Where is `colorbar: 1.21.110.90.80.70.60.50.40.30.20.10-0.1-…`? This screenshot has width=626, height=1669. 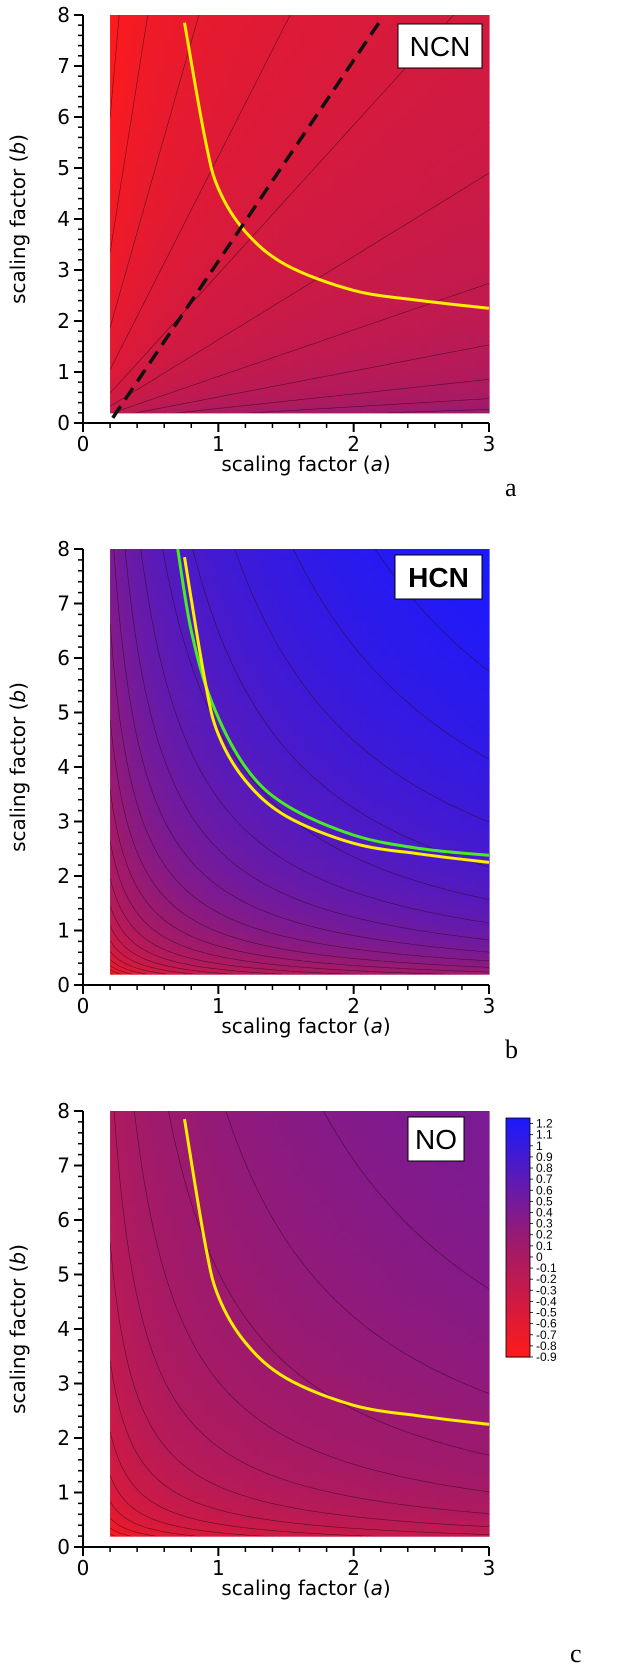 colorbar: 1.21.110.90.80.70.60.50.40.30.20.10-0.1-… is located at coordinates (531, 1240).